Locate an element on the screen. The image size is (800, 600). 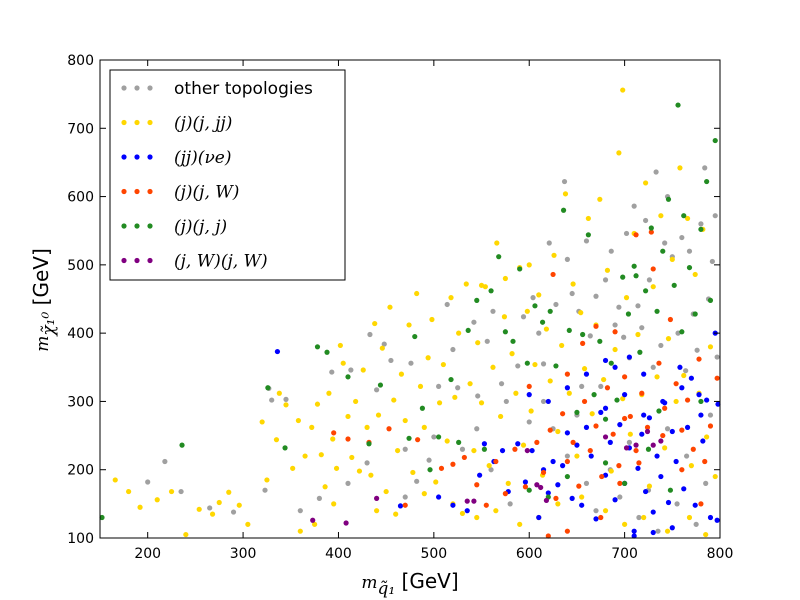
x-tick-label: 500 is located at coordinates (433, 554).